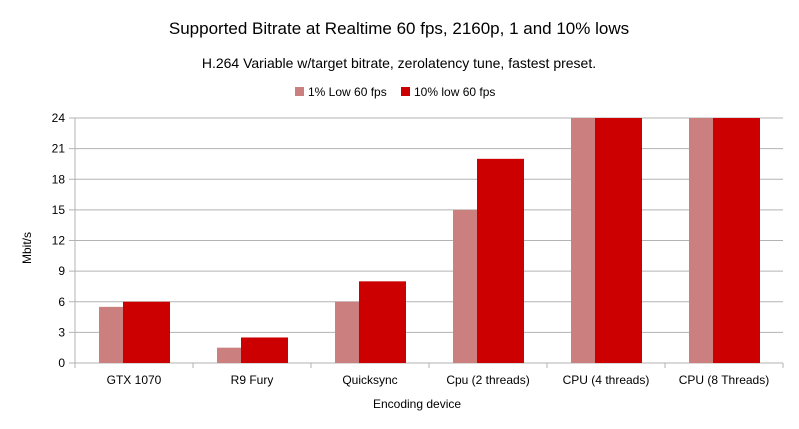 The height and width of the screenshot is (429, 799). I want to click on y-tick-label: 3, so click(61, 332).